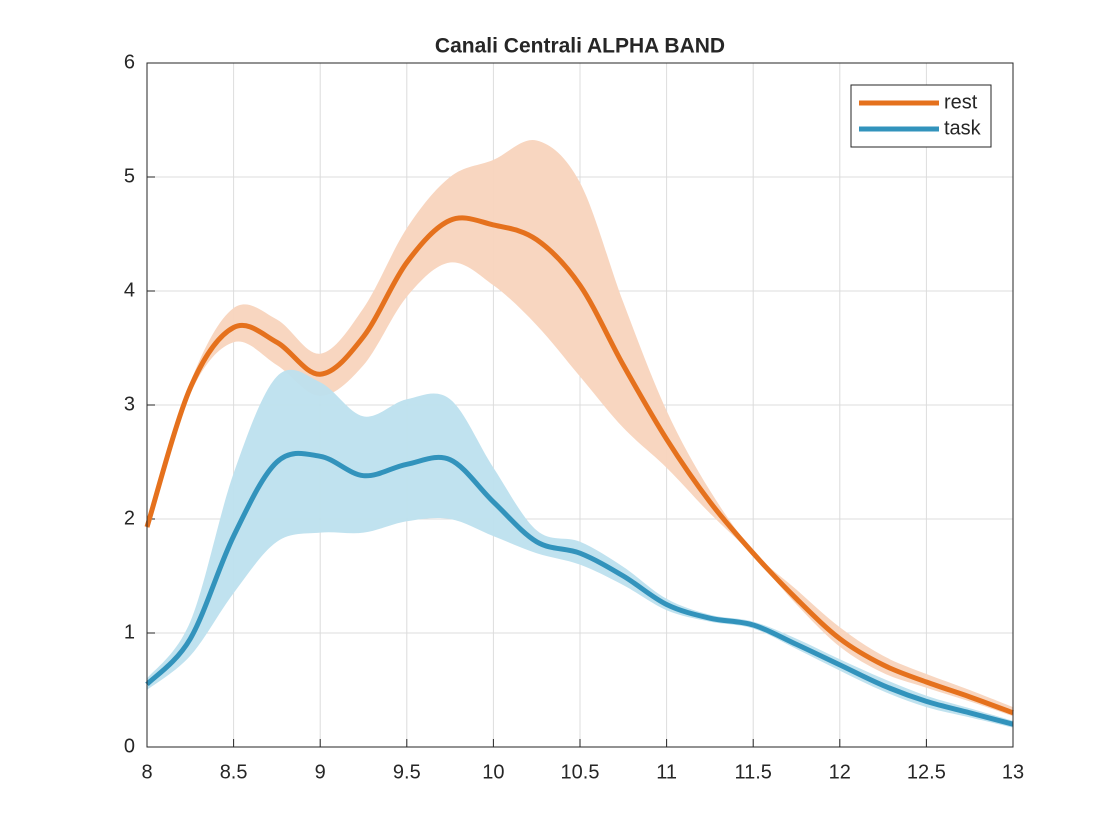 Image resolution: width=1120 pixels, height=840 pixels. What do you see at coordinates (234, 772) in the screenshot?
I see `x-tick-label: 8.5` at bounding box center [234, 772].